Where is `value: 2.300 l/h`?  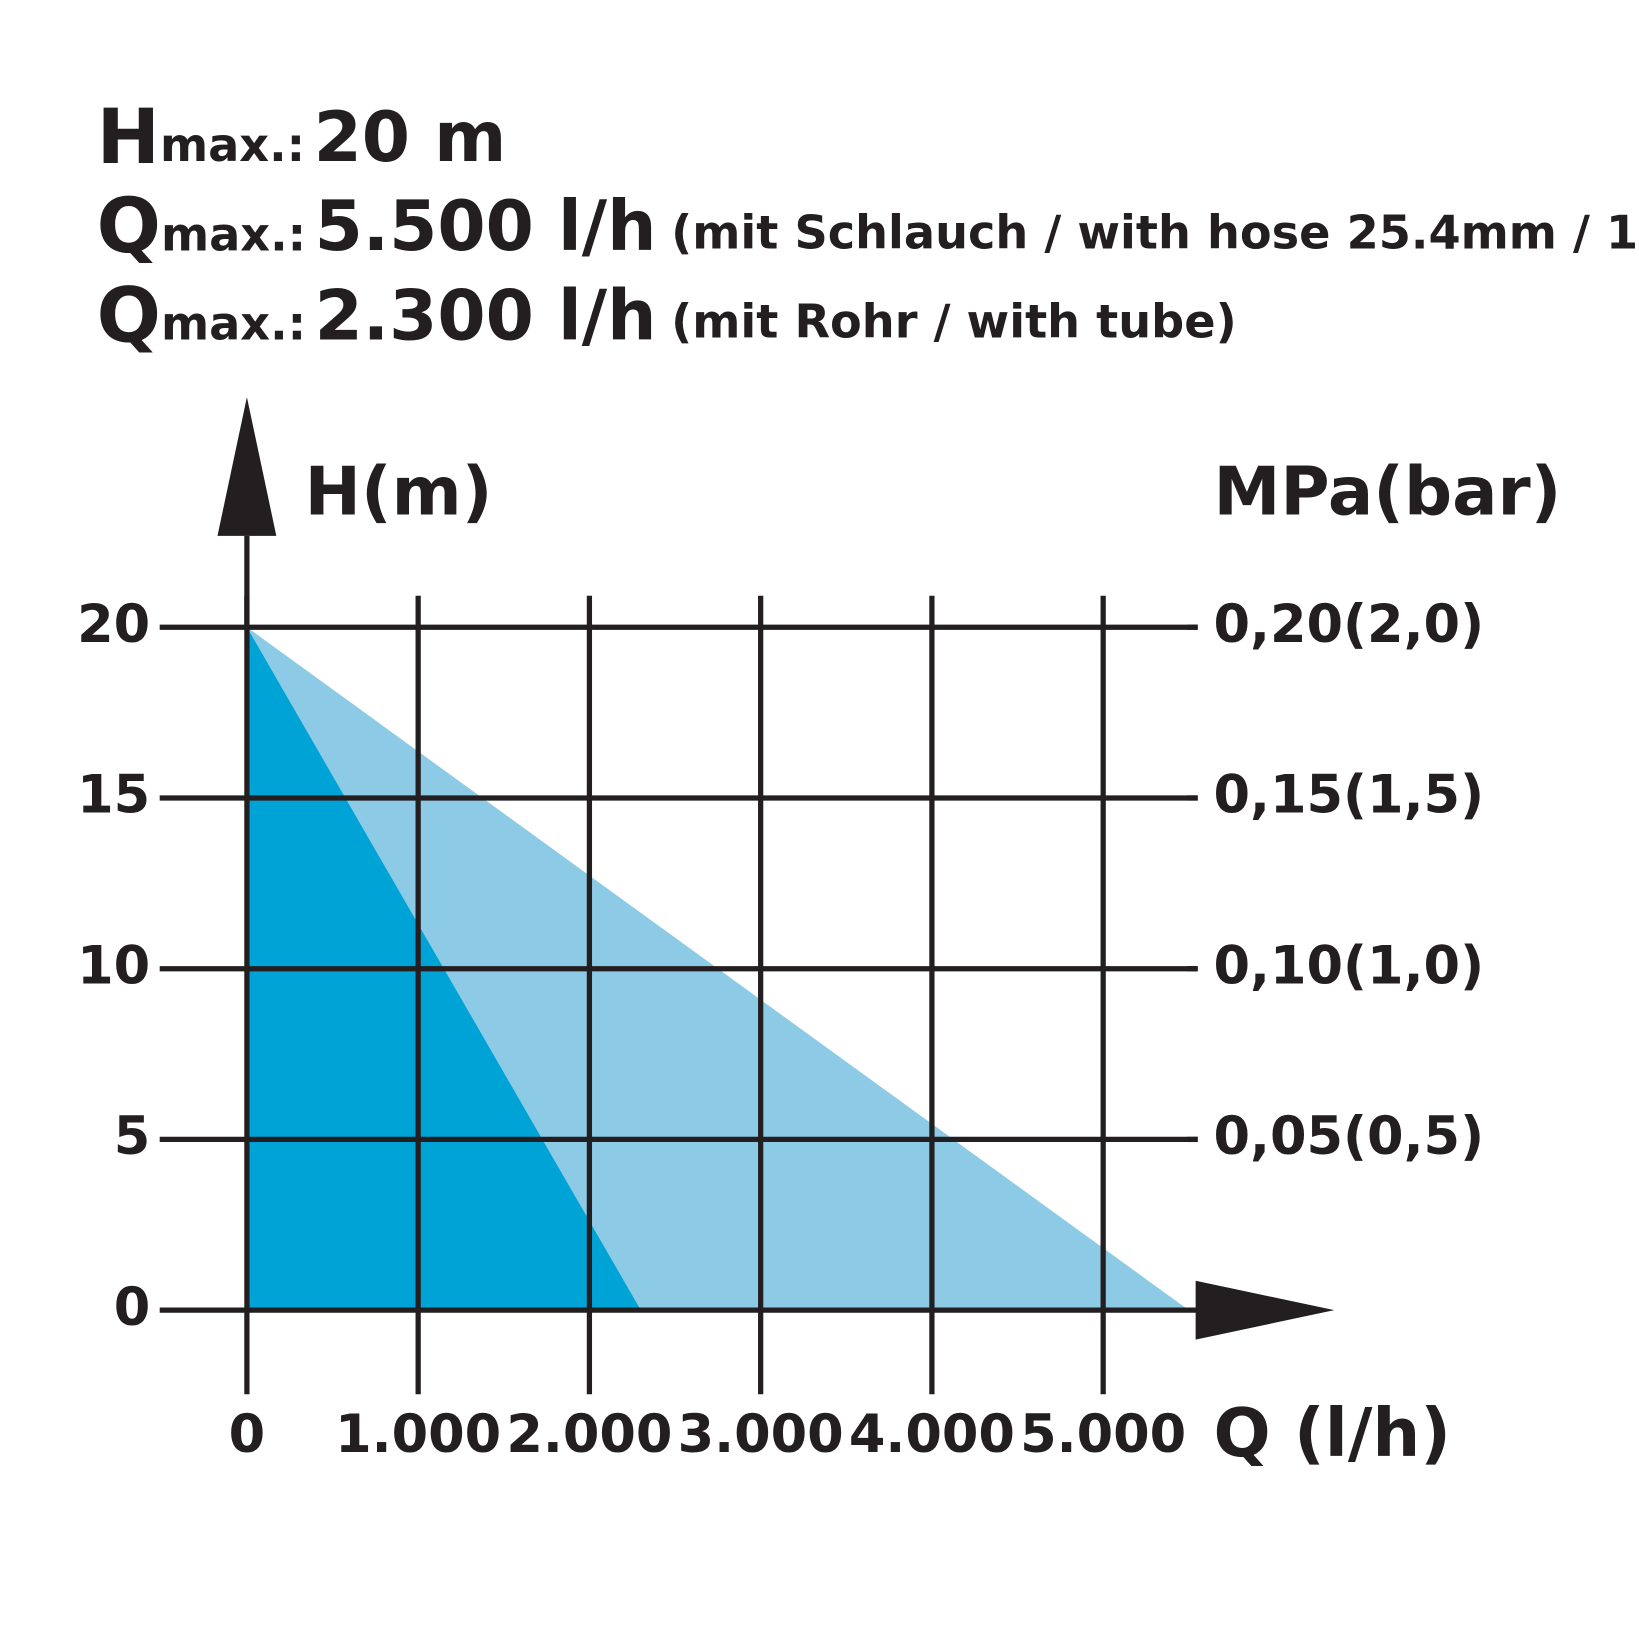 value: 2.300 l/h is located at coordinates (486, 316).